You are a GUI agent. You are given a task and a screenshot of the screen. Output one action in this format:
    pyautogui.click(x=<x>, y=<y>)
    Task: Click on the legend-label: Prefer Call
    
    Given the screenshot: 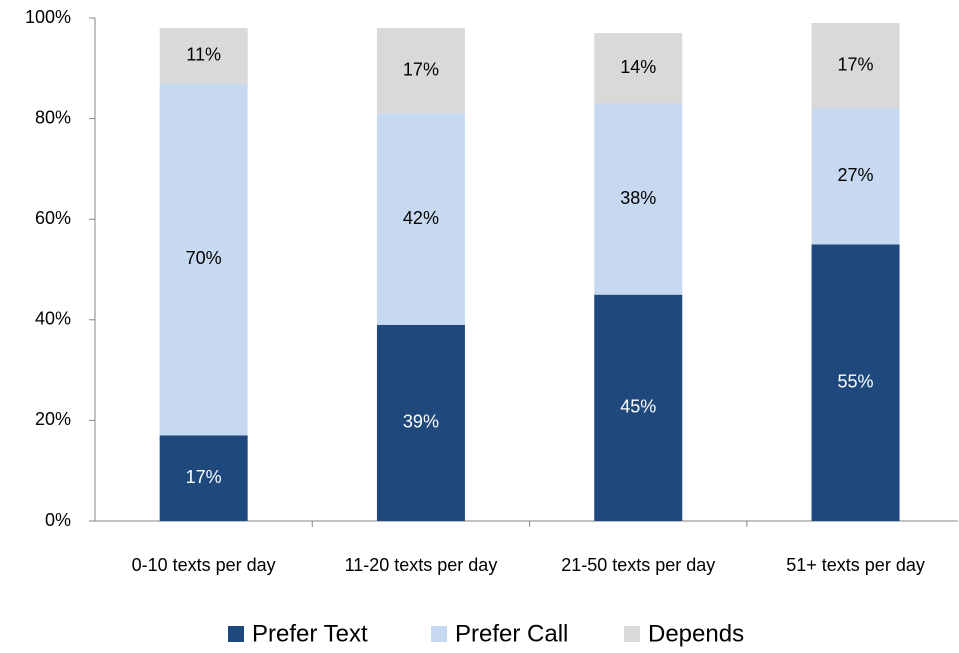 What is the action you would take?
    pyautogui.click(x=511, y=633)
    